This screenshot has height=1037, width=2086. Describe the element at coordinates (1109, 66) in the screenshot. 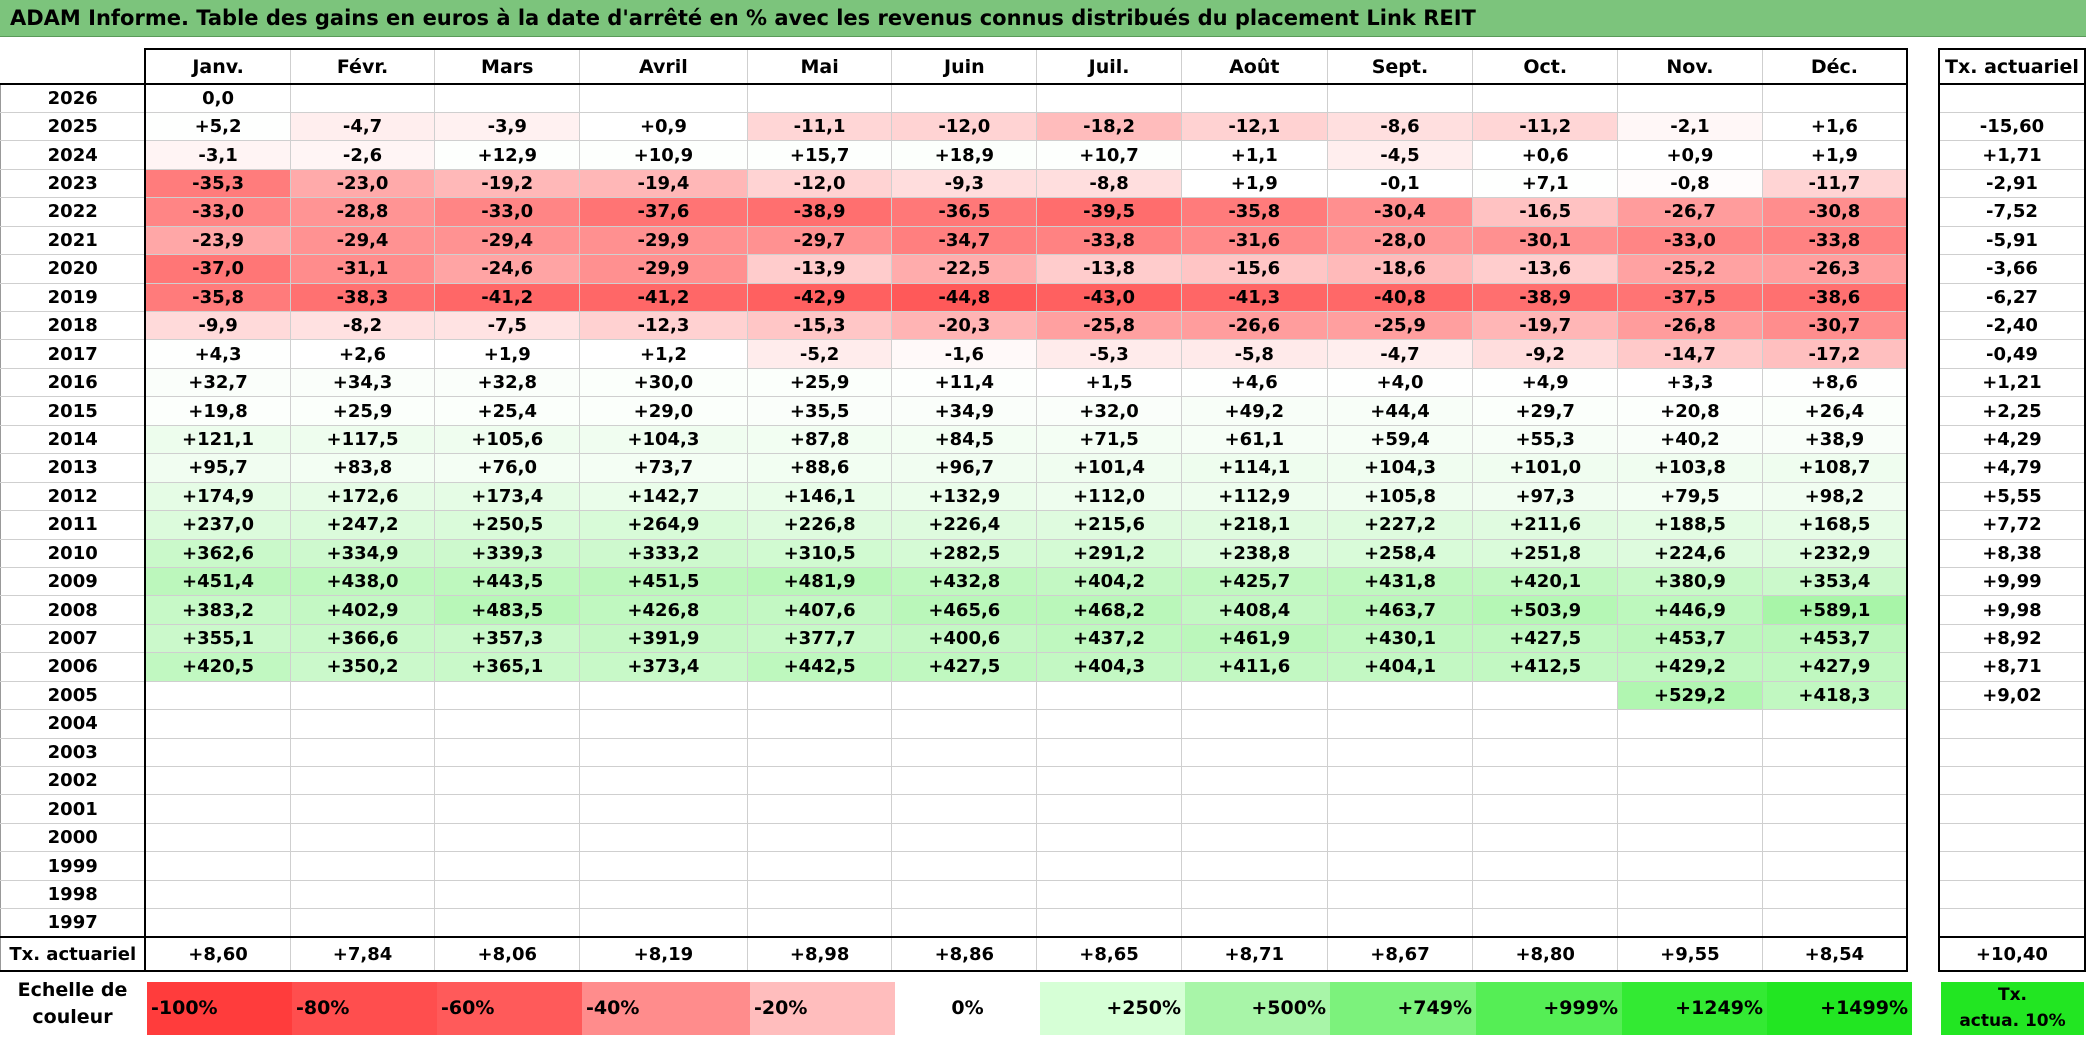

I see `month-header: Juil.` at that location.